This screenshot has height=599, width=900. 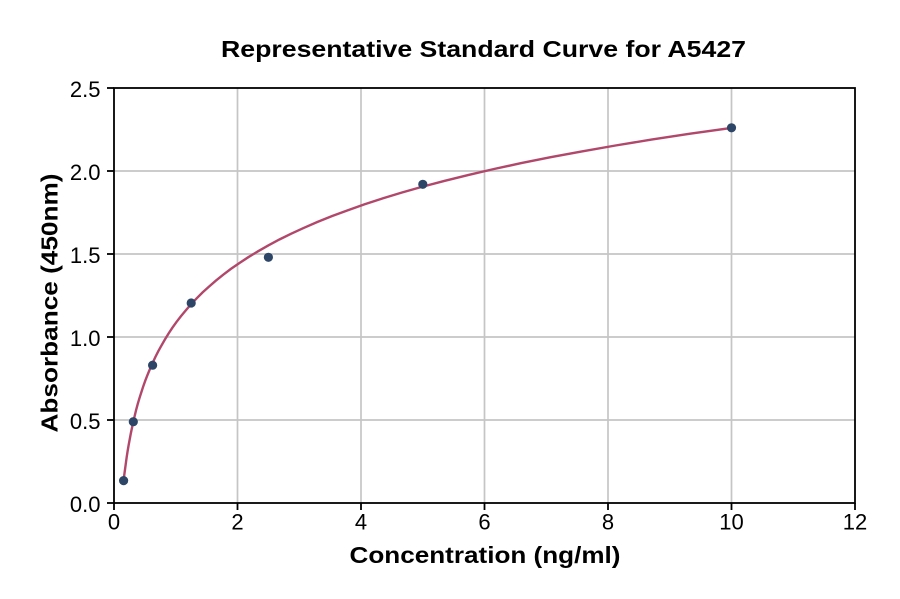 I want to click on svg-text: 8, so click(x=608, y=522).